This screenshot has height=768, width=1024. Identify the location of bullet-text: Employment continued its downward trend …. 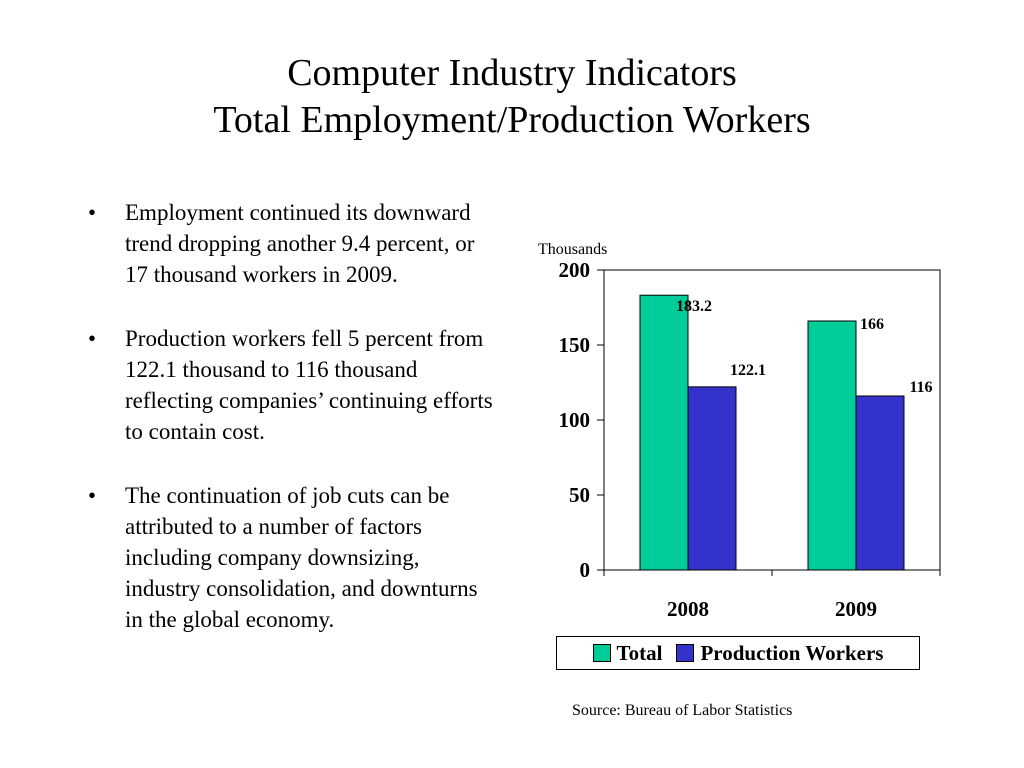
(300, 243).